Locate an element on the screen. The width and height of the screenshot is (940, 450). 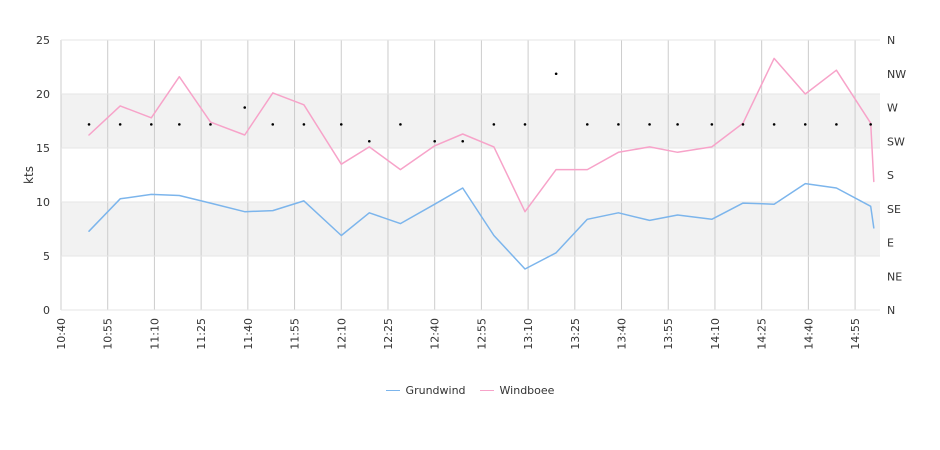
y-axis-ticks: 0 5 10 15 20 25 is located at coordinates (43, 175).